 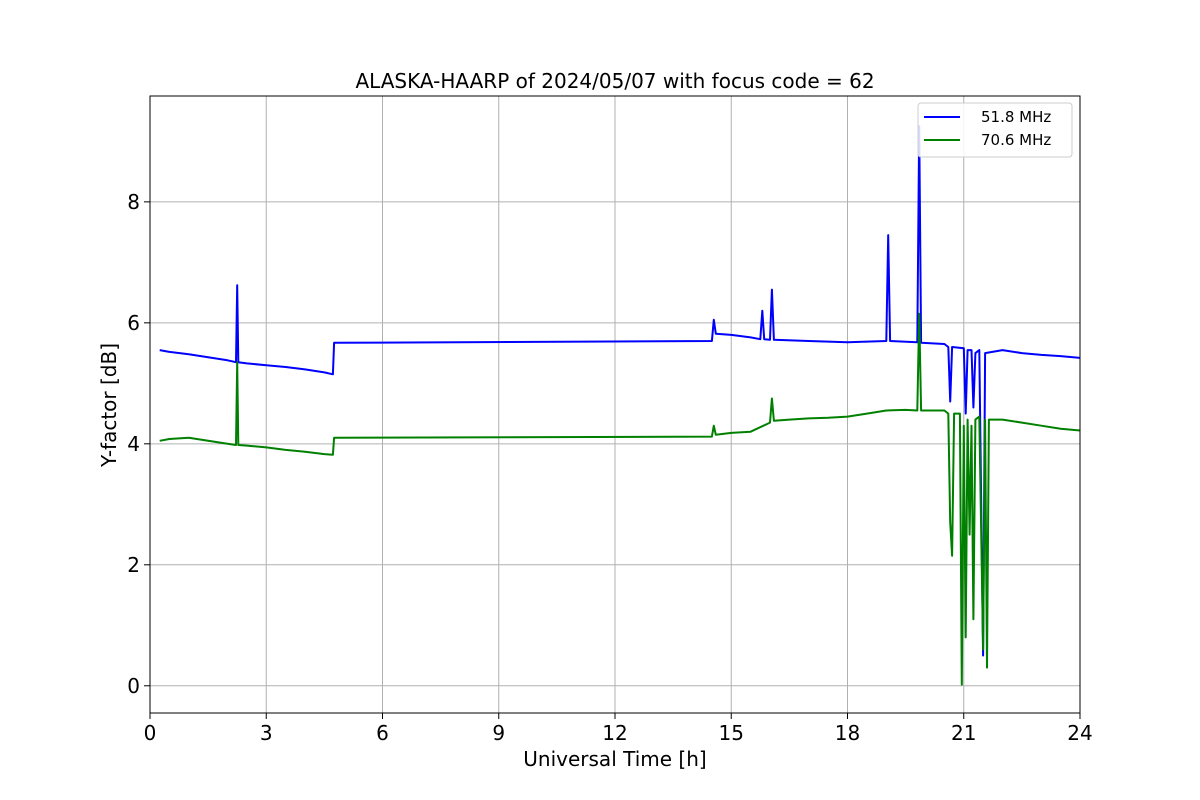 What do you see at coordinates (995, 130) in the screenshot?
I see `legend: 51.8 MHz 70.6 MHz` at bounding box center [995, 130].